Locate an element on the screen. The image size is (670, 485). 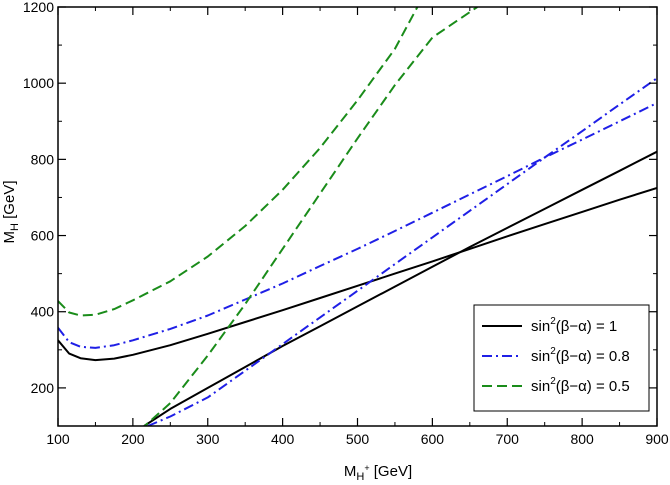
x-tick-label: 400 is located at coordinates (283, 439).